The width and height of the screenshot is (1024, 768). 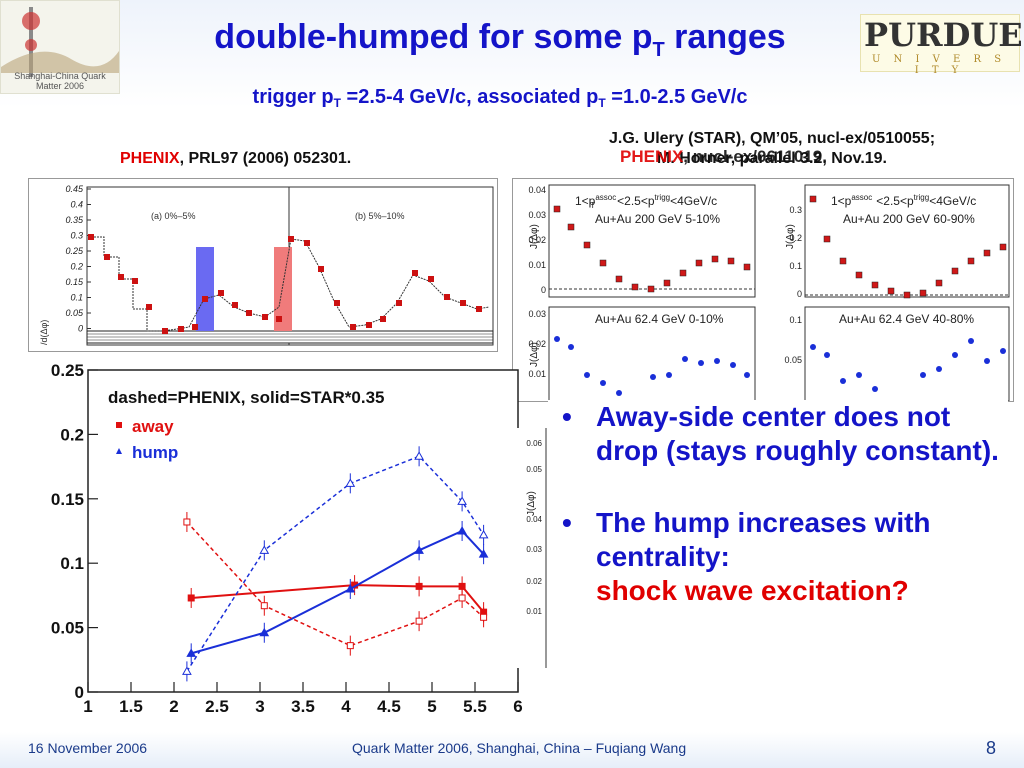 I want to click on footer-date: 16 November 2006, so click(x=88, y=748).